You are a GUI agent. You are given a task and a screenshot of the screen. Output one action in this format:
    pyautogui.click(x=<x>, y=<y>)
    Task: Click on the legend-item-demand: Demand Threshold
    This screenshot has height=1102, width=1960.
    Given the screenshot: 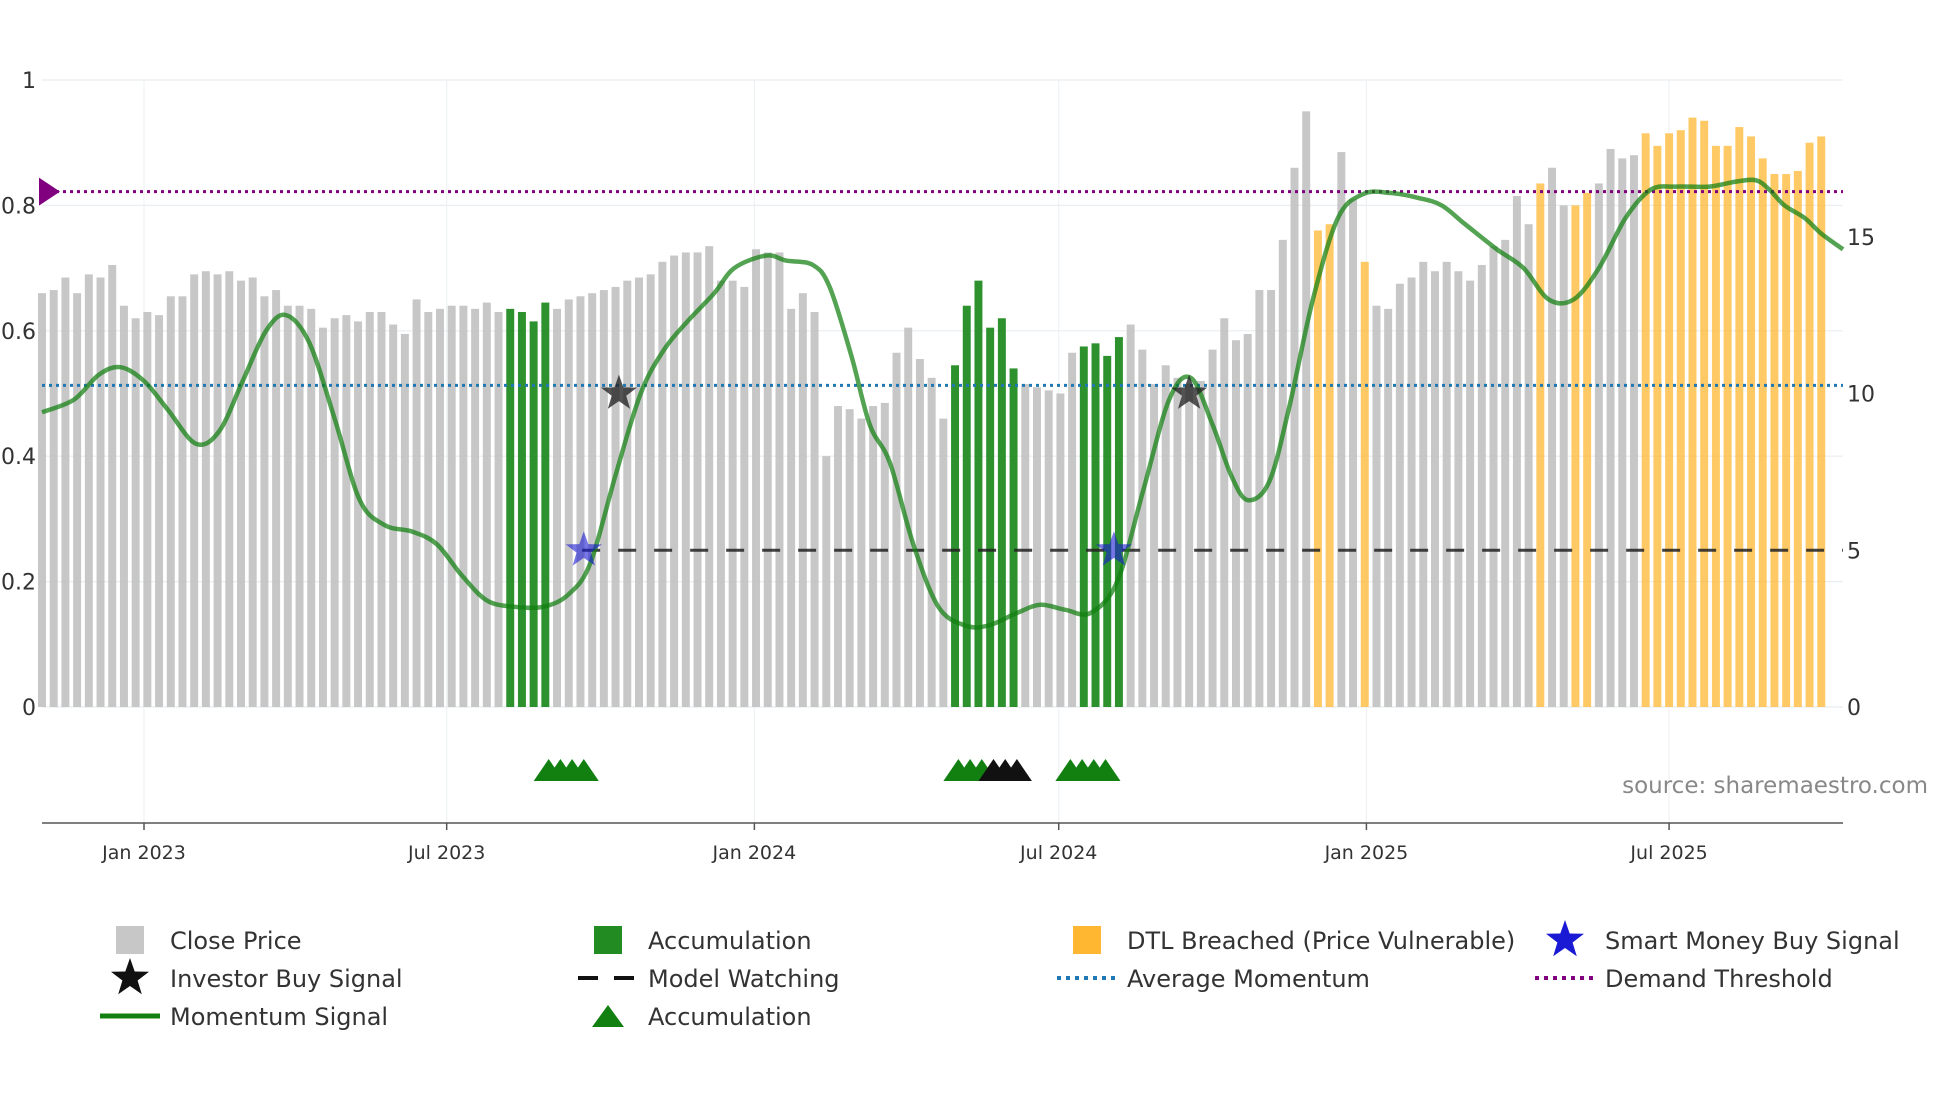 What is the action you would take?
    pyautogui.click(x=1684, y=979)
    